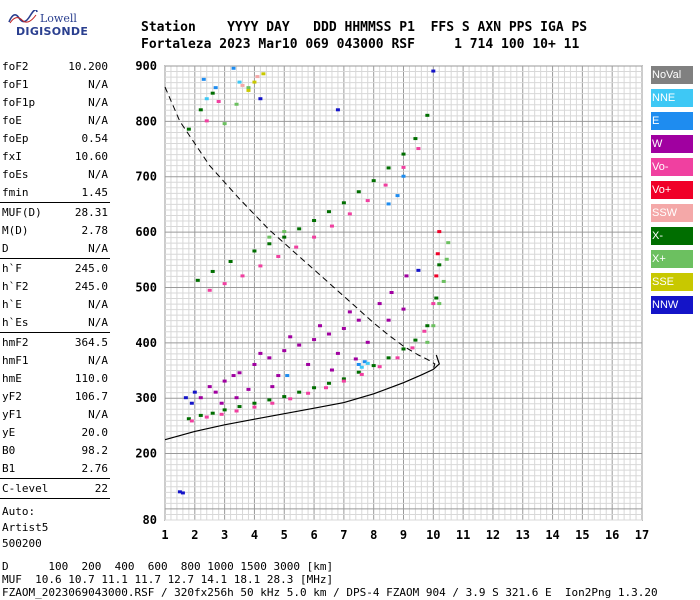 This screenshot has width=700, height=600. Describe the element at coordinates (95, 192) in the screenshot. I see `param-value: 1.45` at that location.